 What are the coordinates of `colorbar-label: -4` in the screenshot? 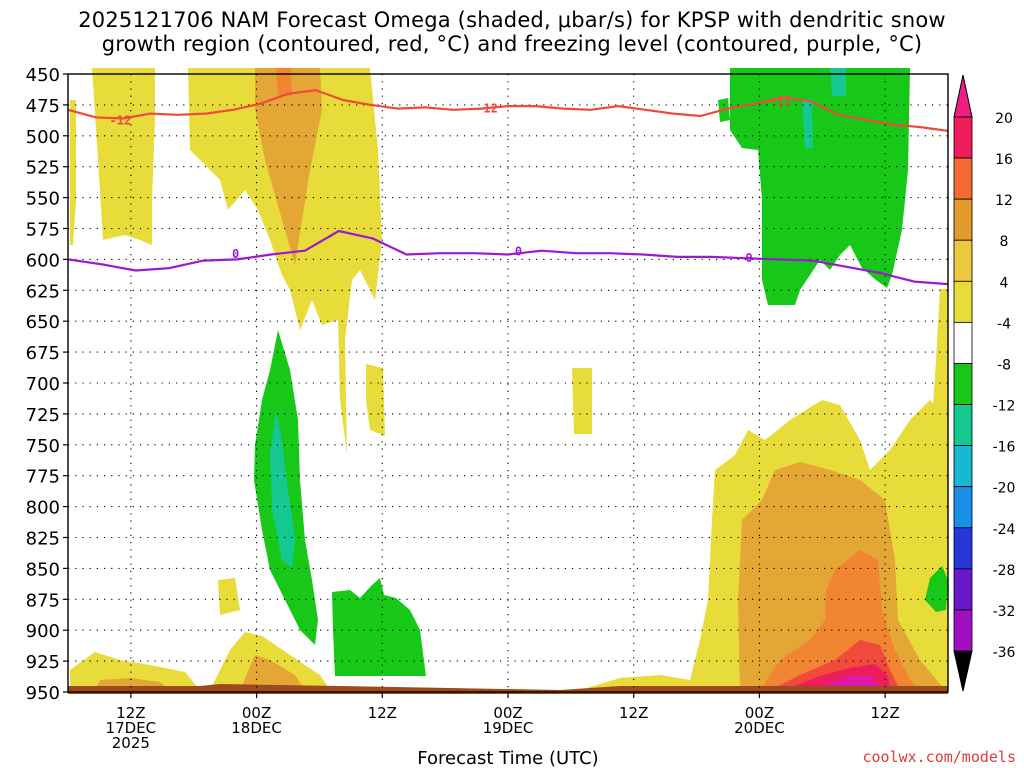 It's located at (1004, 324).